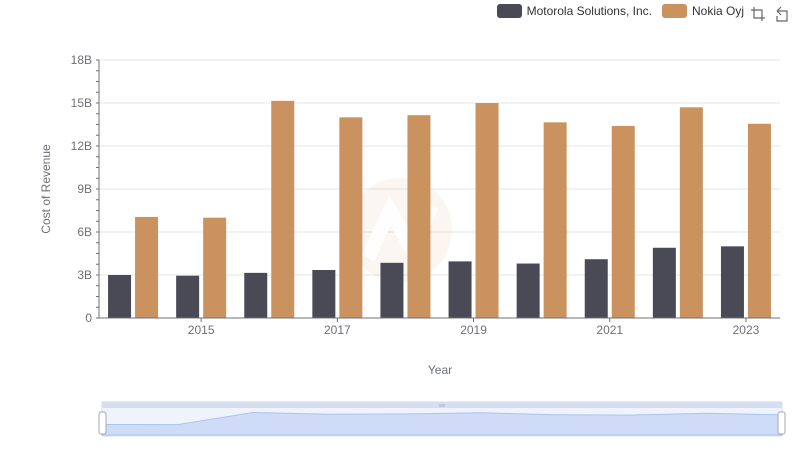  What do you see at coordinates (442, 405) in the screenshot?
I see `slider-grip-icon` at bounding box center [442, 405].